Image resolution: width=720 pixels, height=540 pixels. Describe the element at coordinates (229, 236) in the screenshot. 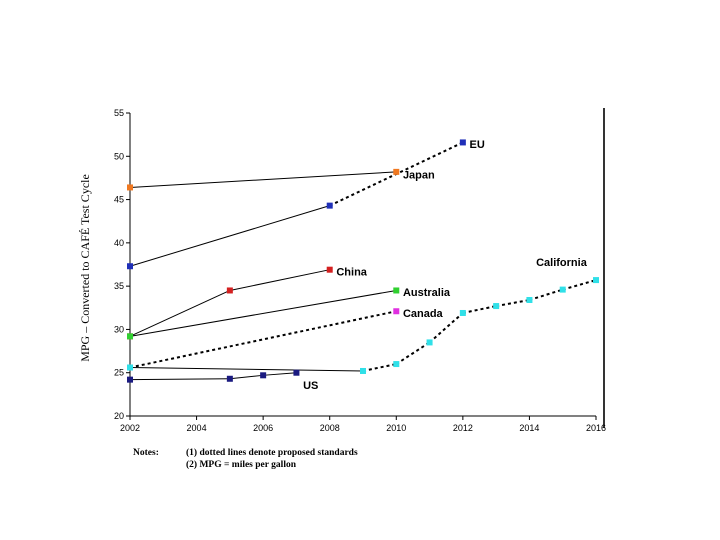

I see `eu-segment` at that location.